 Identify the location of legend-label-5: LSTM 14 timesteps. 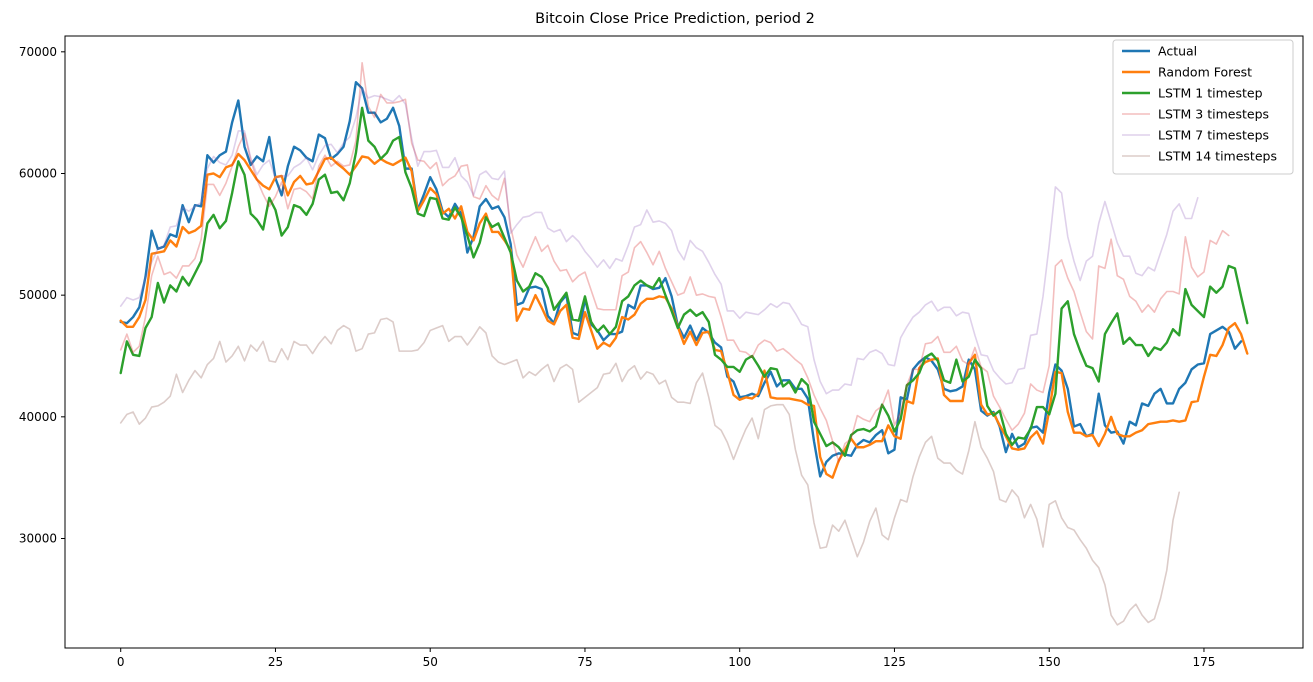
(1217, 156).